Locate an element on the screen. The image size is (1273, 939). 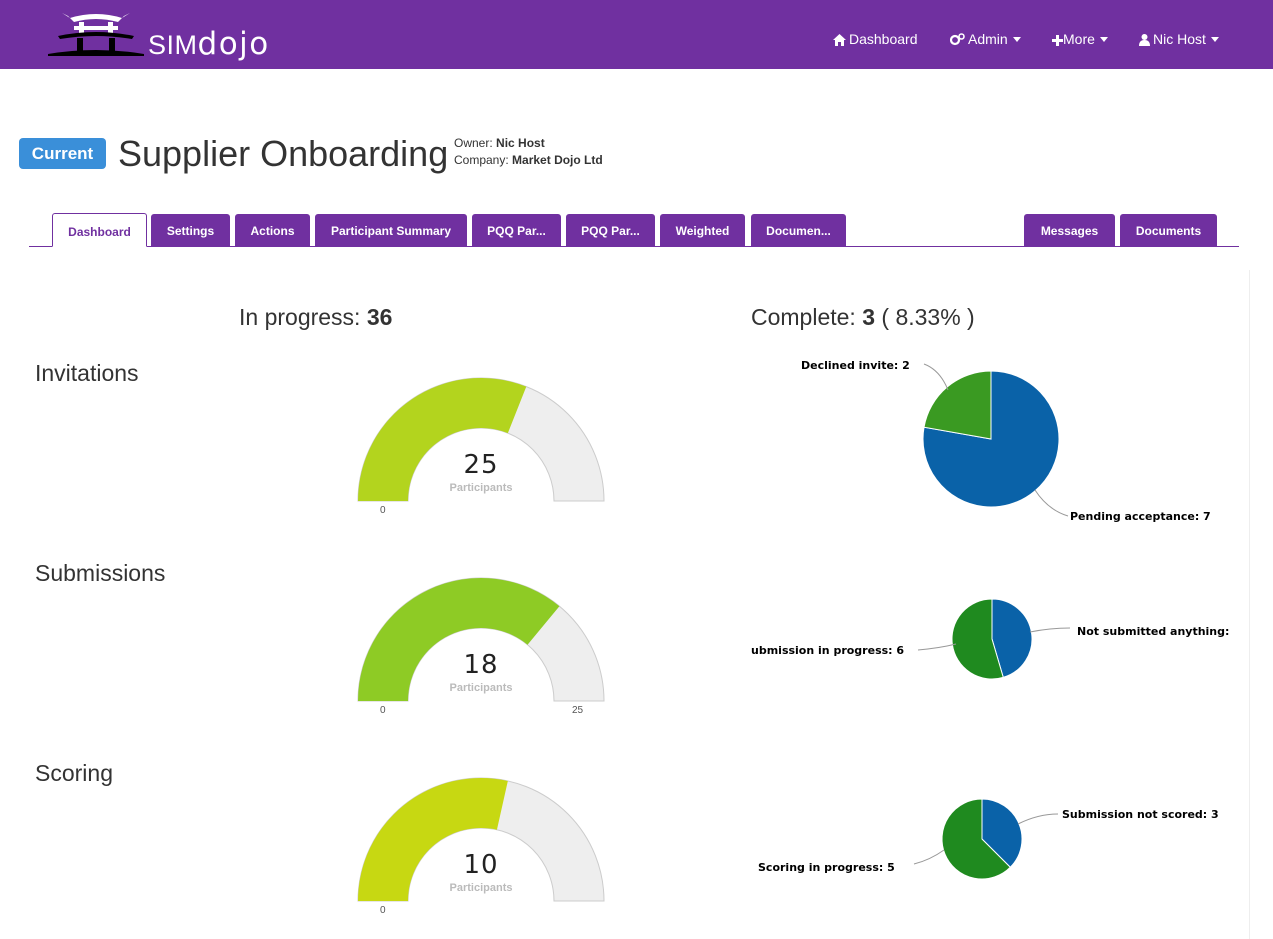
simdojo-logo: SIMdojo is located at coordinates (163, 37).